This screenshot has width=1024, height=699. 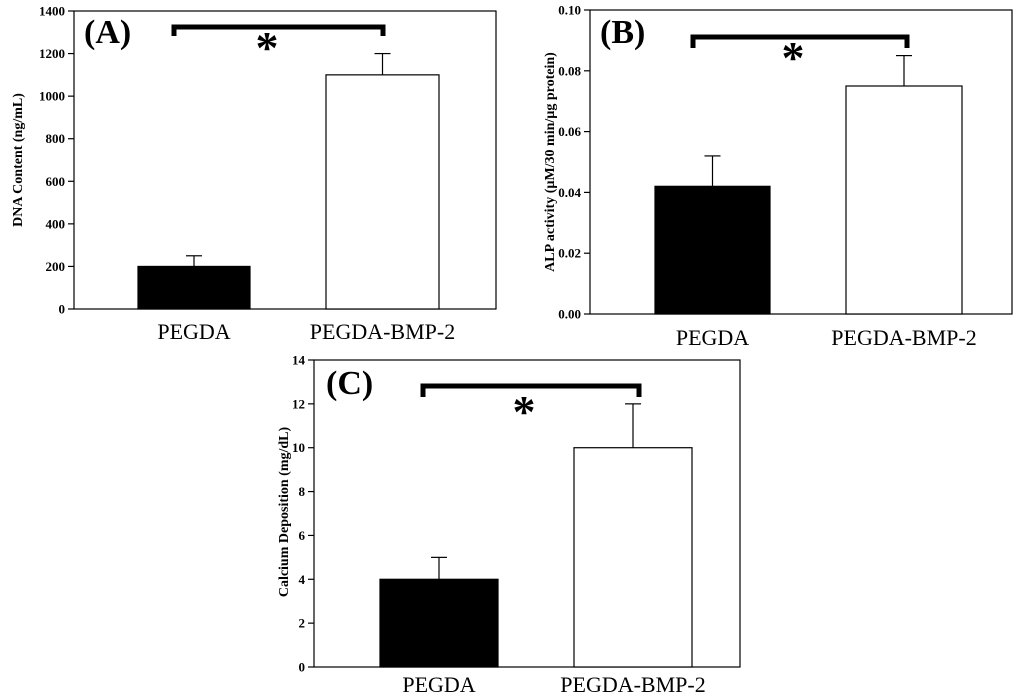 I want to click on y-tick-label: 1400, so click(x=52, y=11).